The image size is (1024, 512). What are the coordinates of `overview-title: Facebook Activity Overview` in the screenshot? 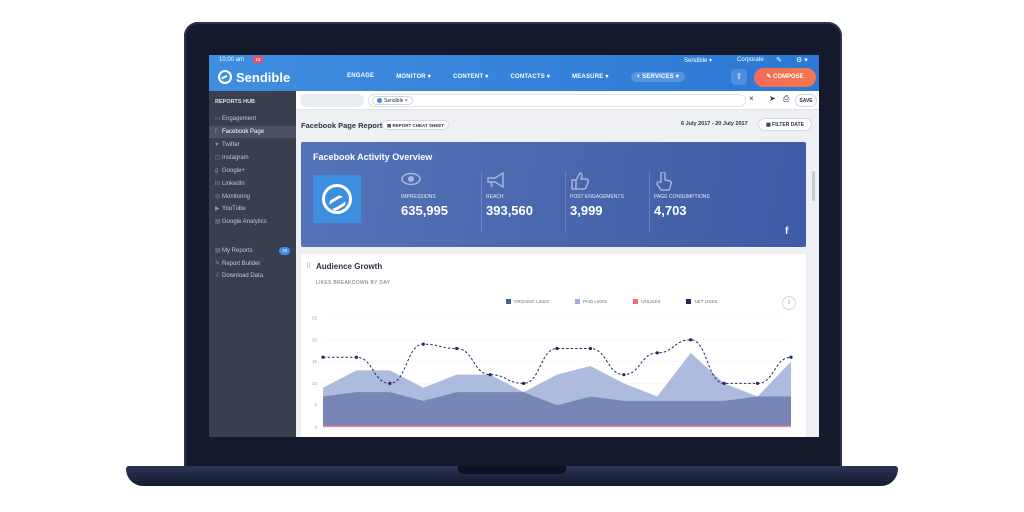 It's located at (373, 157).